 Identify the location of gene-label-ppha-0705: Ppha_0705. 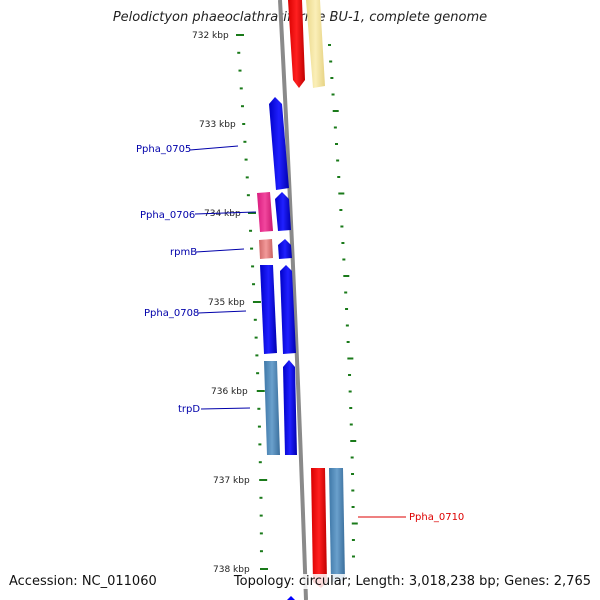
(163, 149).